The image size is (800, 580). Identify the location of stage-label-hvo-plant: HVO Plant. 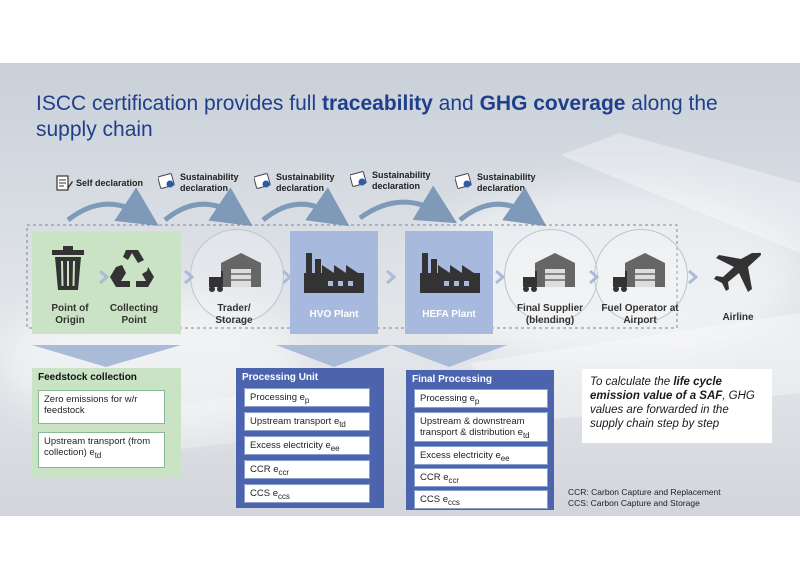
(334, 314).